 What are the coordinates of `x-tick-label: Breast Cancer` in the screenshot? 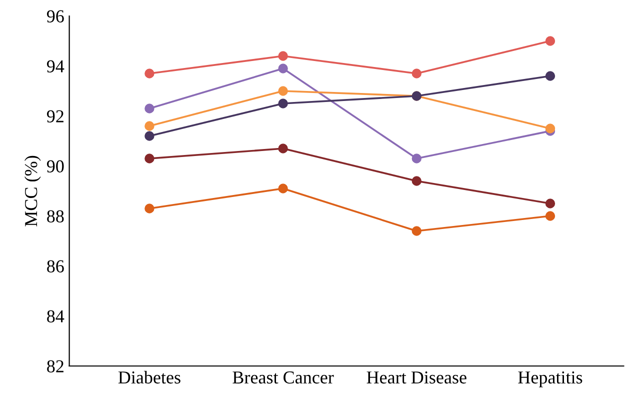 It's located at (283, 377).